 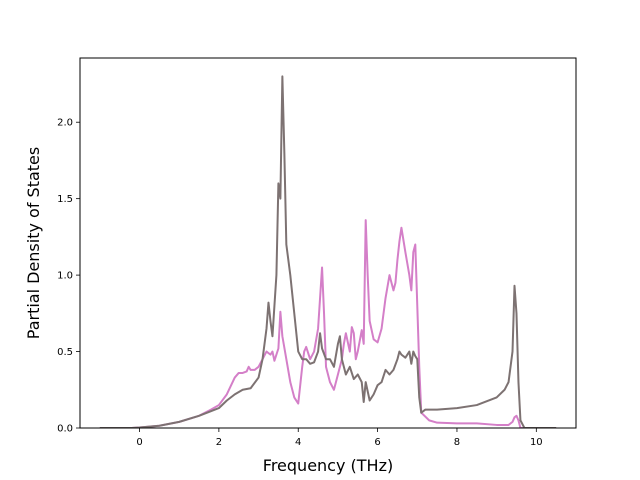 What do you see at coordinates (65, 352) in the screenshot?
I see `y-tick-label: 0.5` at bounding box center [65, 352].